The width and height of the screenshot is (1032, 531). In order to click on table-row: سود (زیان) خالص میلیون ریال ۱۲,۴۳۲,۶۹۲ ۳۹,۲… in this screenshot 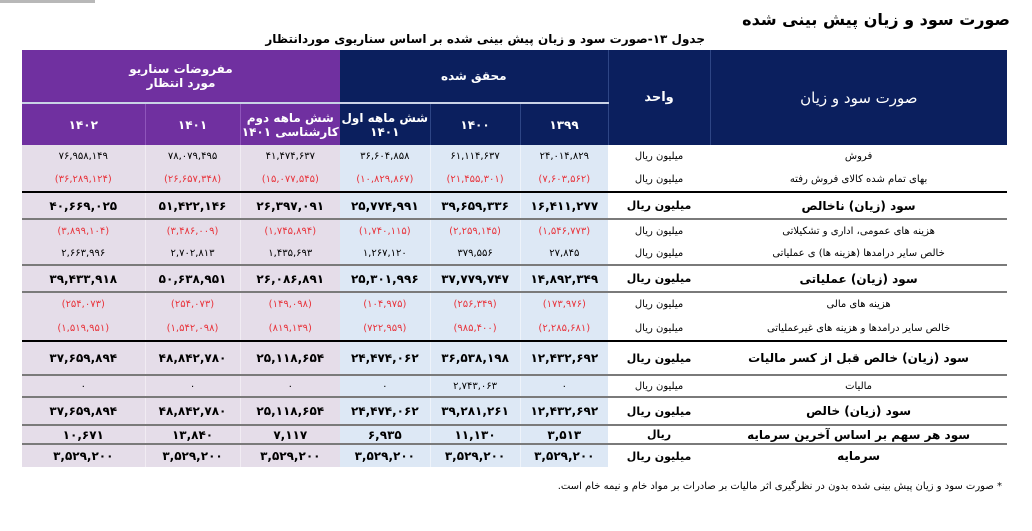, I will do `click(515, 410)`.